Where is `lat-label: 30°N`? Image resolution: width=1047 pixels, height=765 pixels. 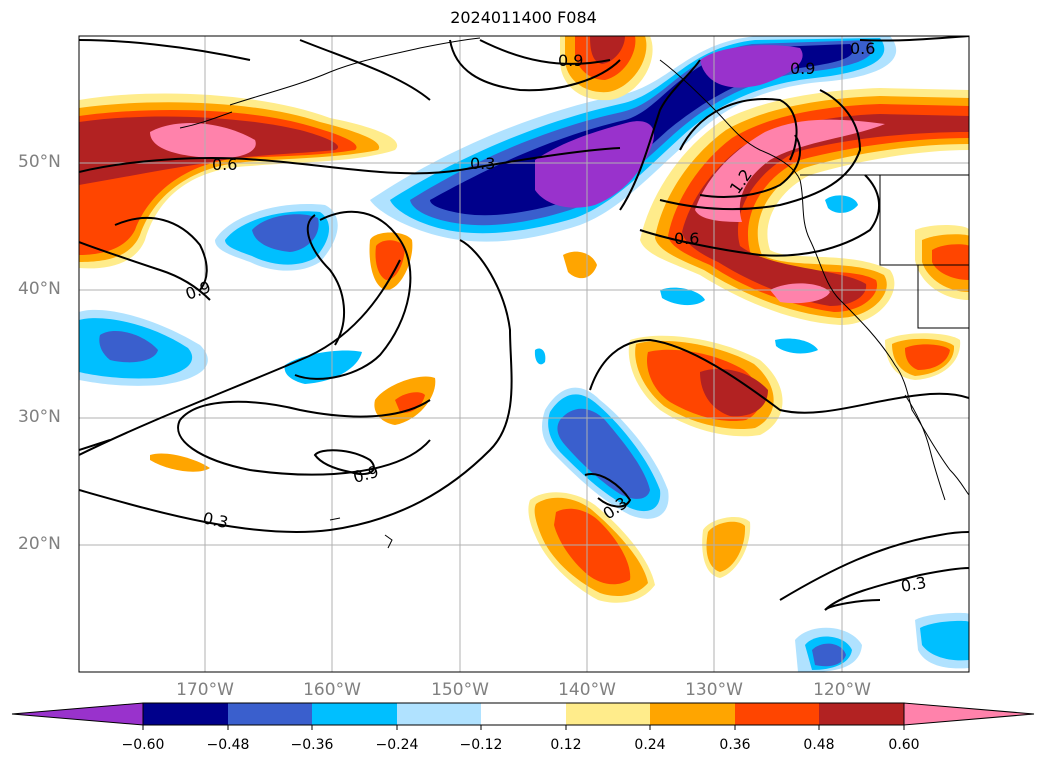 lat-label: 30°N is located at coordinates (39, 417).